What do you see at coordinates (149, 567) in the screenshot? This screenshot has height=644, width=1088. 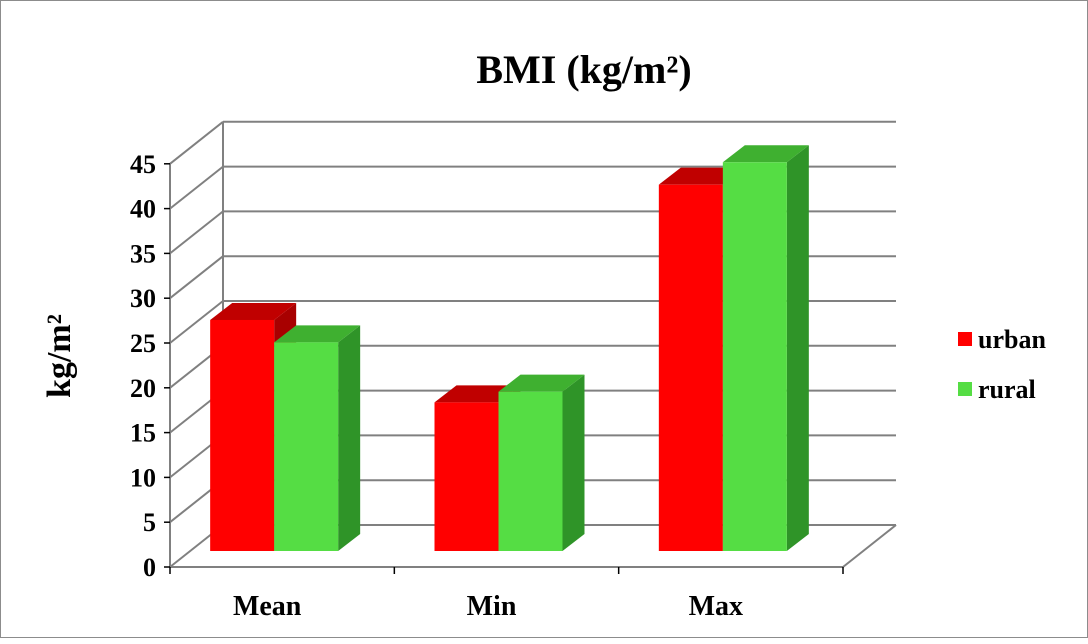 I see `y-tick-label: 0` at bounding box center [149, 567].